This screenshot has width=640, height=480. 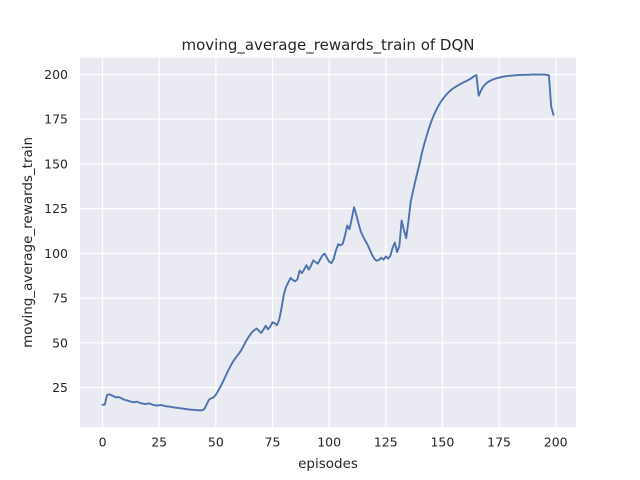 What do you see at coordinates (60, 298) in the screenshot?
I see `y-tick-label: 75` at bounding box center [60, 298].